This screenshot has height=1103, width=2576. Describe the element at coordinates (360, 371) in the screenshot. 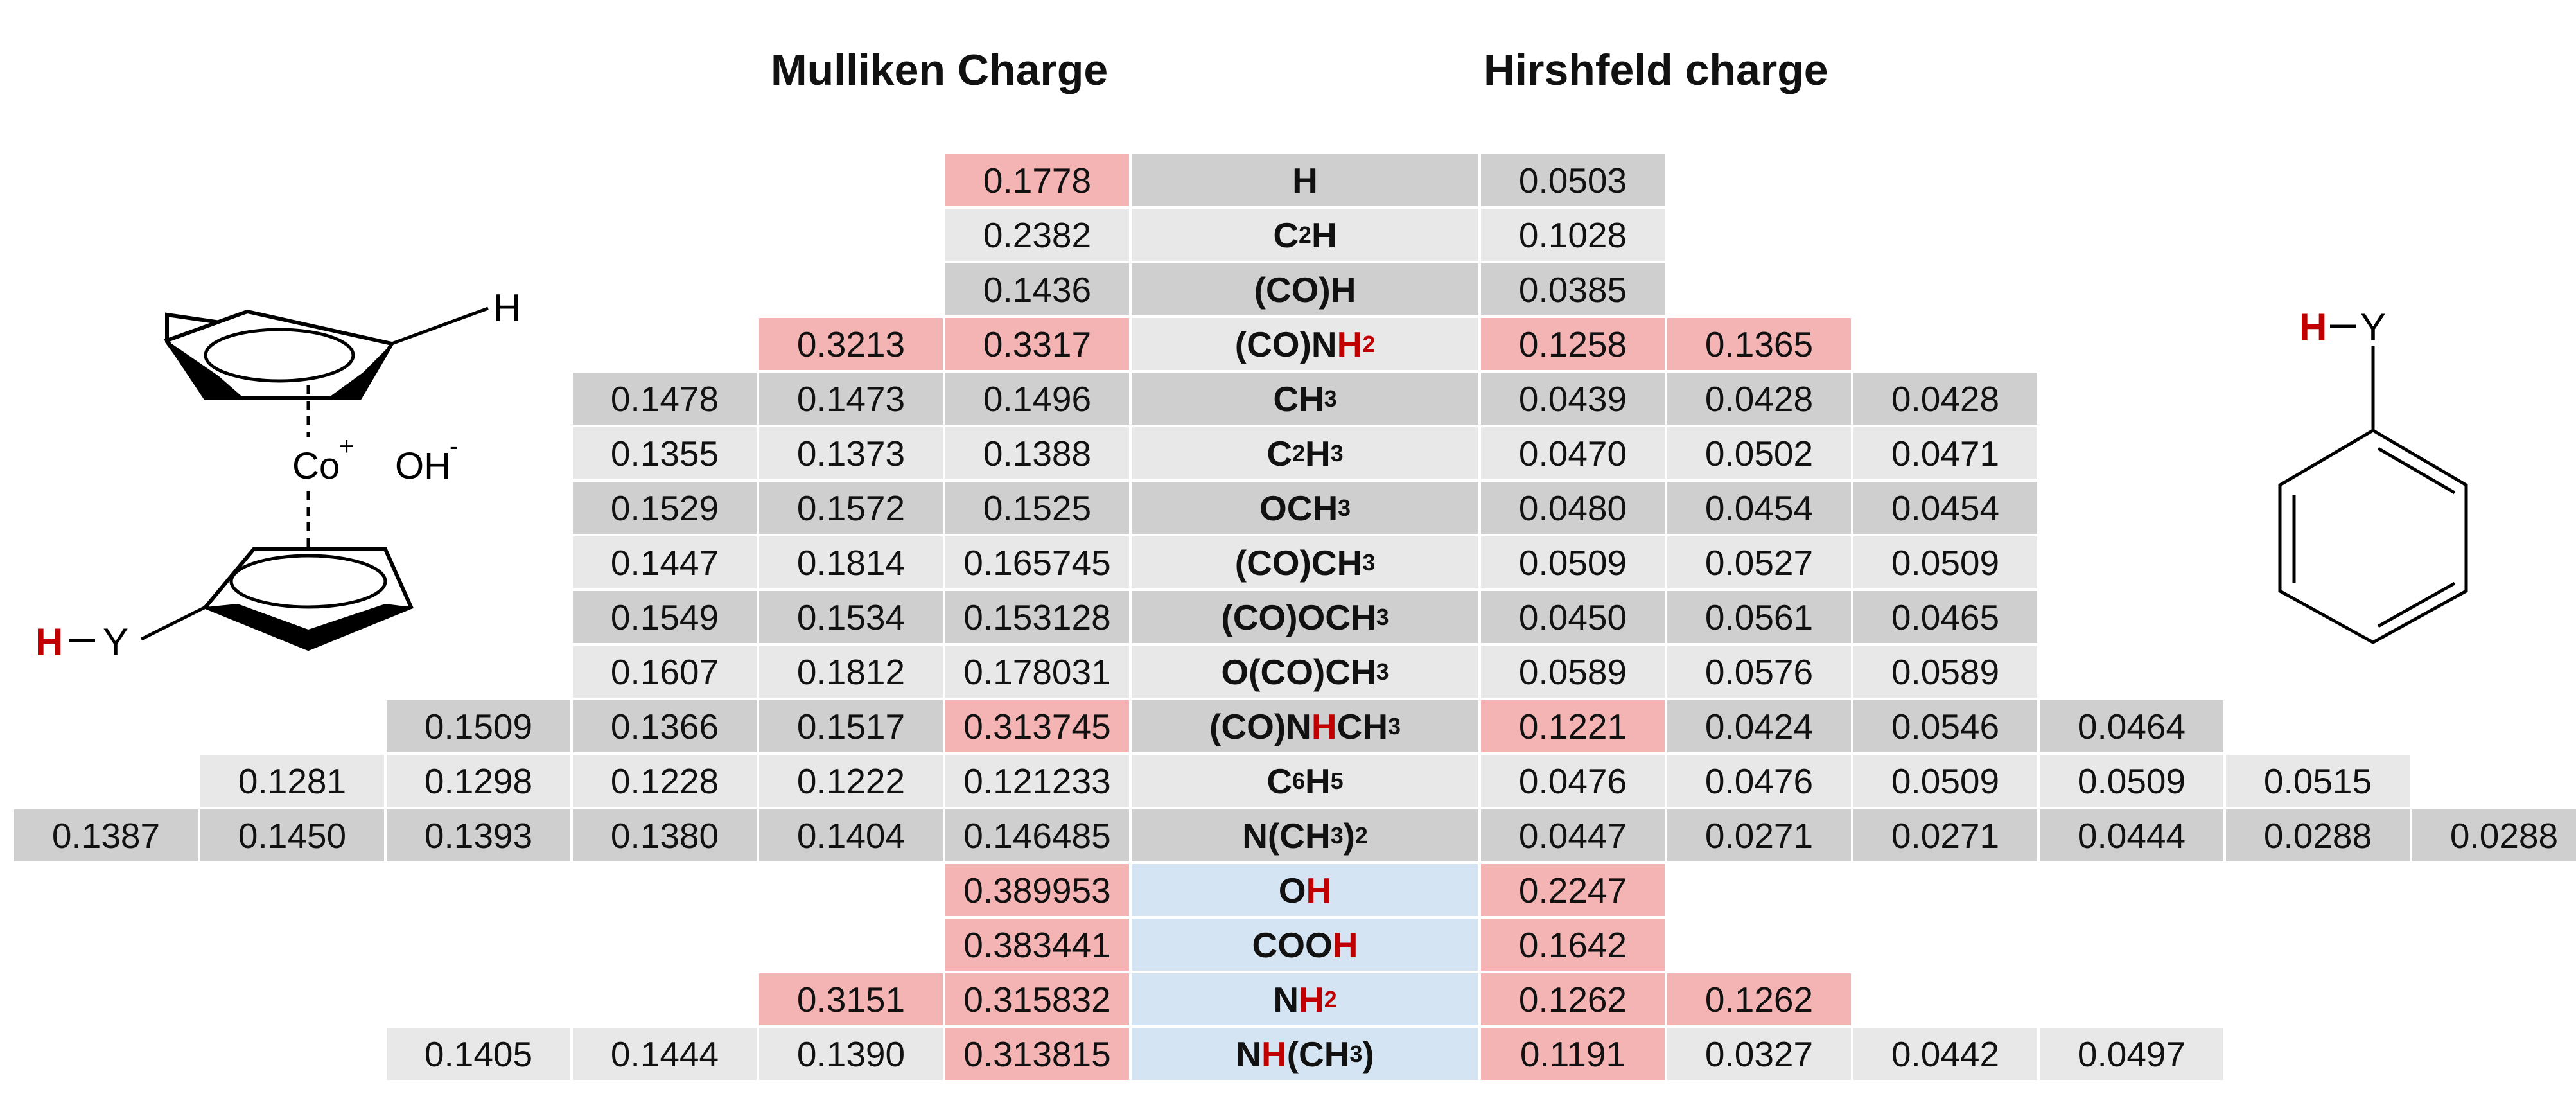

I see `top-ring-shade-right` at that location.